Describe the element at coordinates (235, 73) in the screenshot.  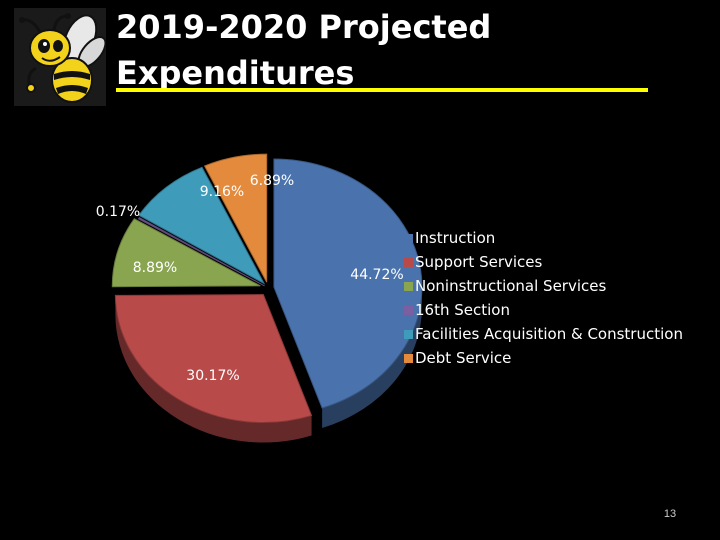
I see `title-line-2: Expenditures` at that location.